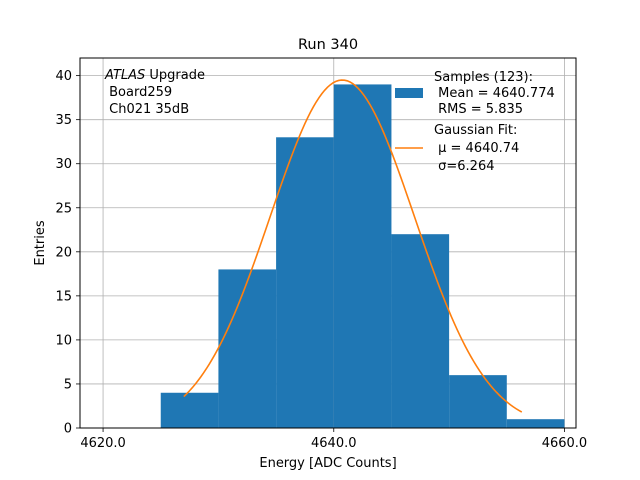 This screenshot has height=480, width=640. Describe the element at coordinates (63, 252) in the screenshot. I see `y-tick-label: 20` at that location.